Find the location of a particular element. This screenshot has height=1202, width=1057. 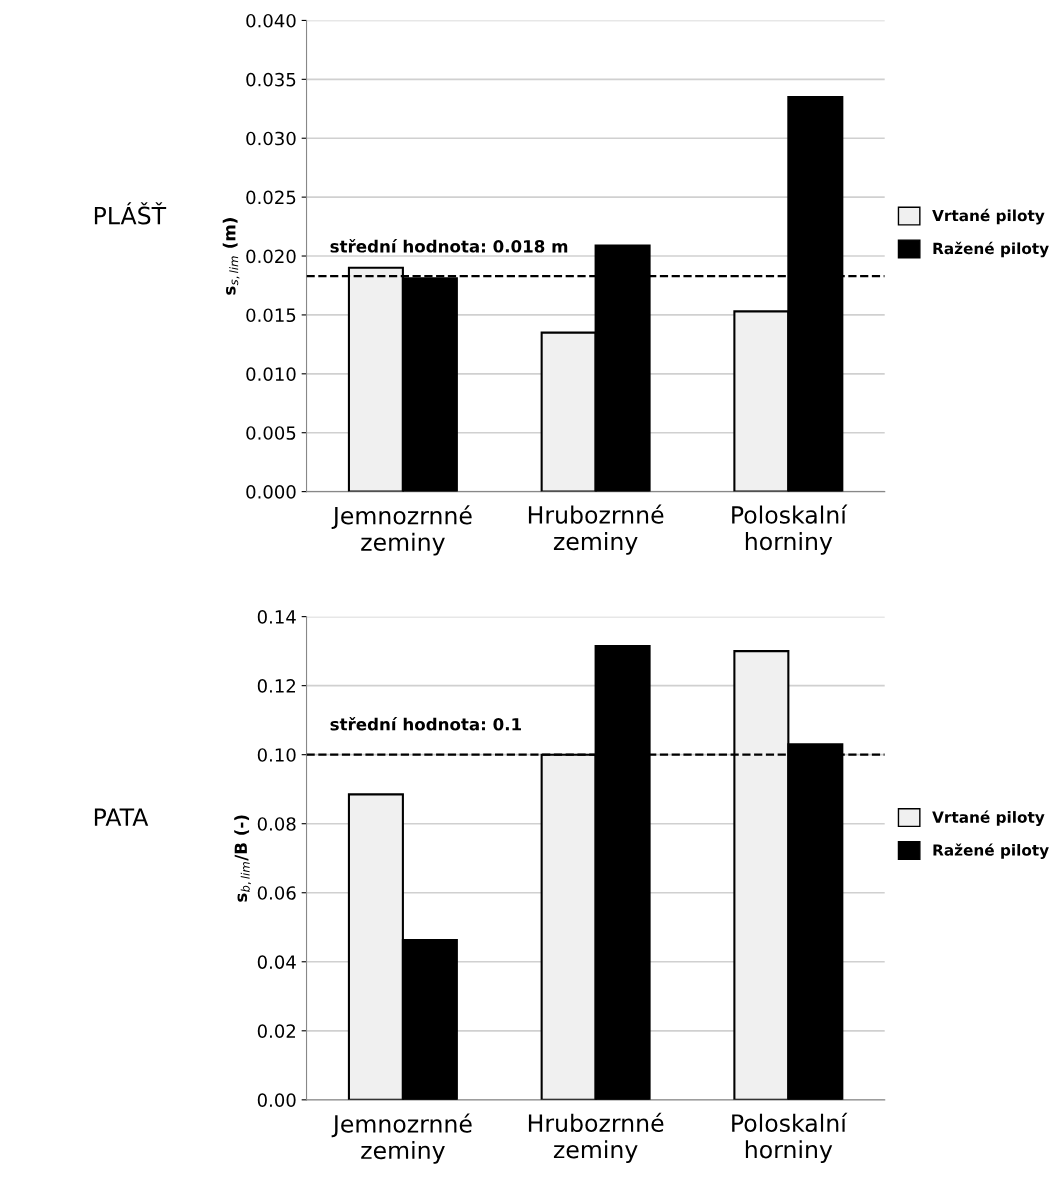

text: PATA is located at coordinates (121, 817).